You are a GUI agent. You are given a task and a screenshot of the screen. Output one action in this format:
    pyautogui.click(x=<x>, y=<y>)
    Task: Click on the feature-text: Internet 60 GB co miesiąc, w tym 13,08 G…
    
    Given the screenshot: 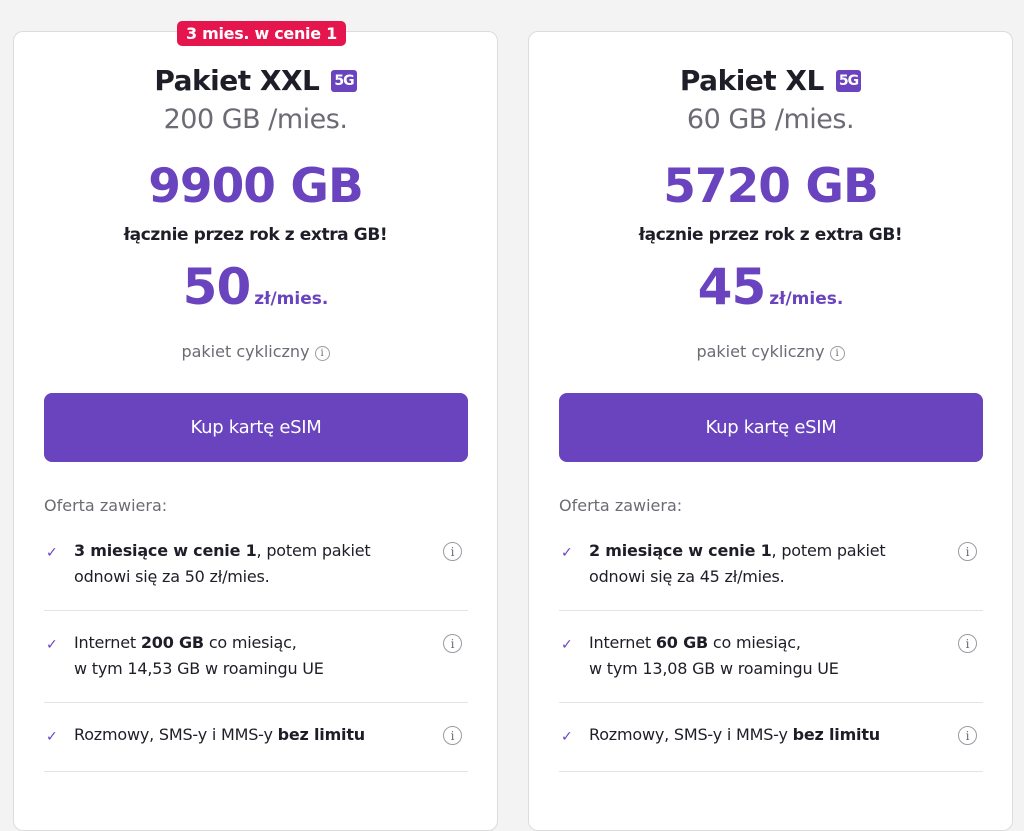 What is the action you would take?
    pyautogui.click(x=714, y=655)
    